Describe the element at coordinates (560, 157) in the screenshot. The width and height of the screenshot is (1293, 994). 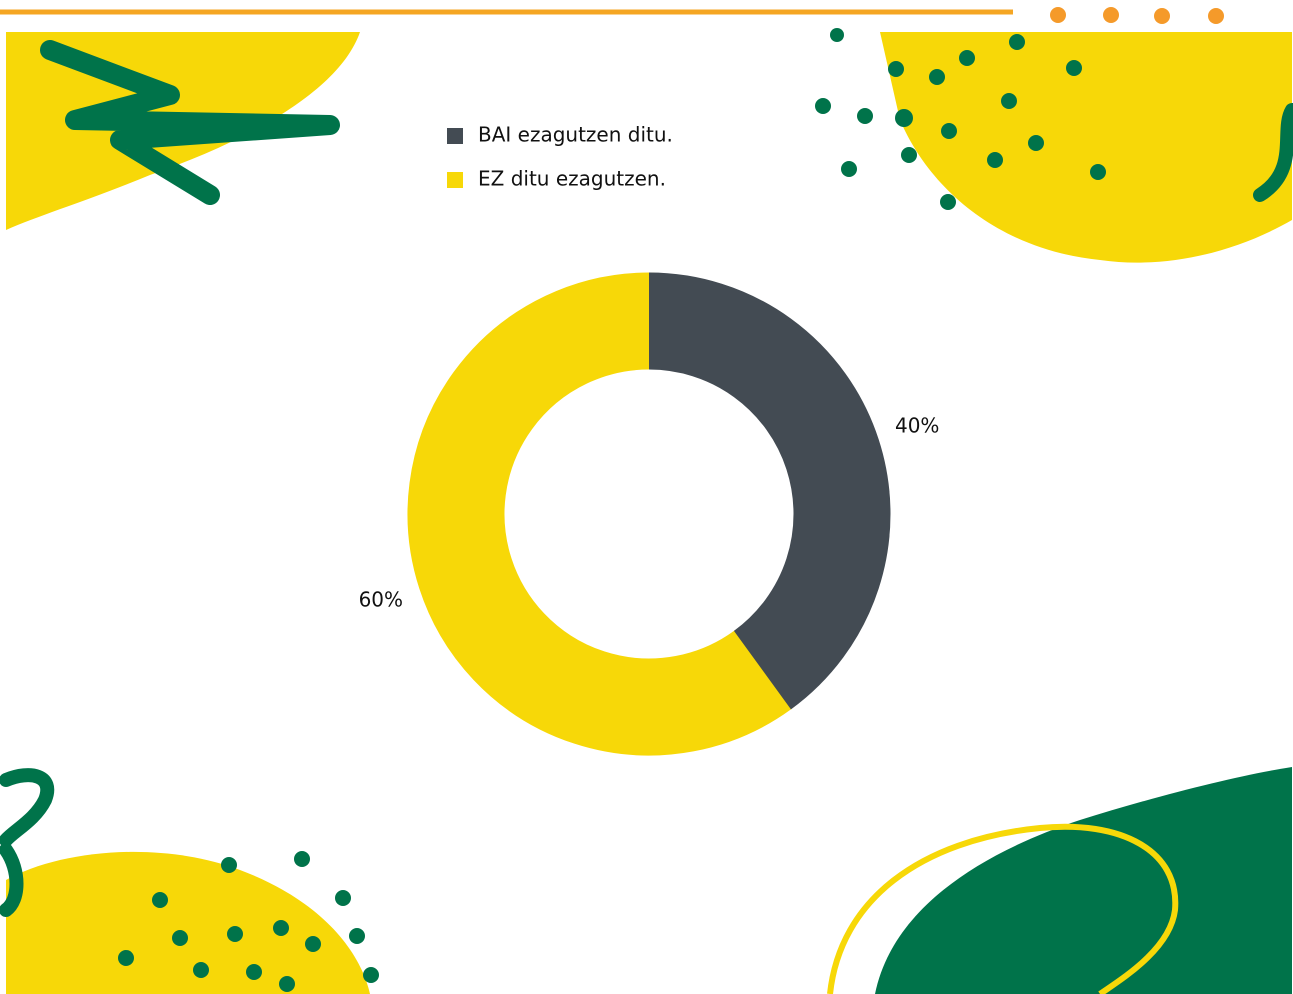
I see `legend: BAI ezagutzen ditu. EZ ditu ezagutzen.` at that location.